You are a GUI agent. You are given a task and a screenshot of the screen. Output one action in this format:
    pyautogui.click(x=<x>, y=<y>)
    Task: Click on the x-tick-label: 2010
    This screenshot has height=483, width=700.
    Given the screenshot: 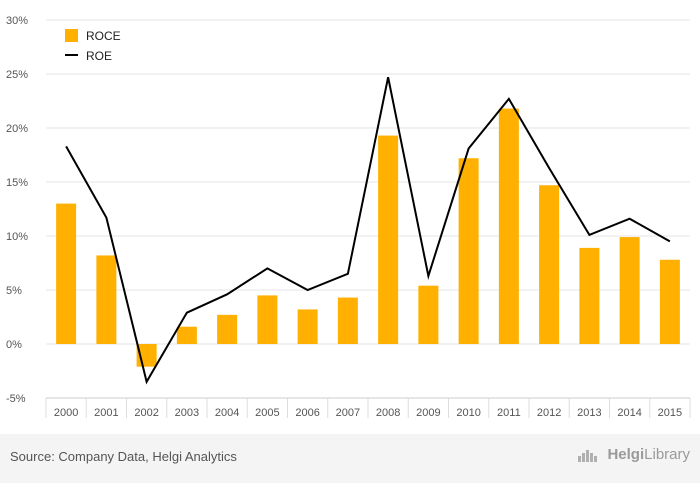 What is the action you would take?
    pyautogui.click(x=468, y=413)
    